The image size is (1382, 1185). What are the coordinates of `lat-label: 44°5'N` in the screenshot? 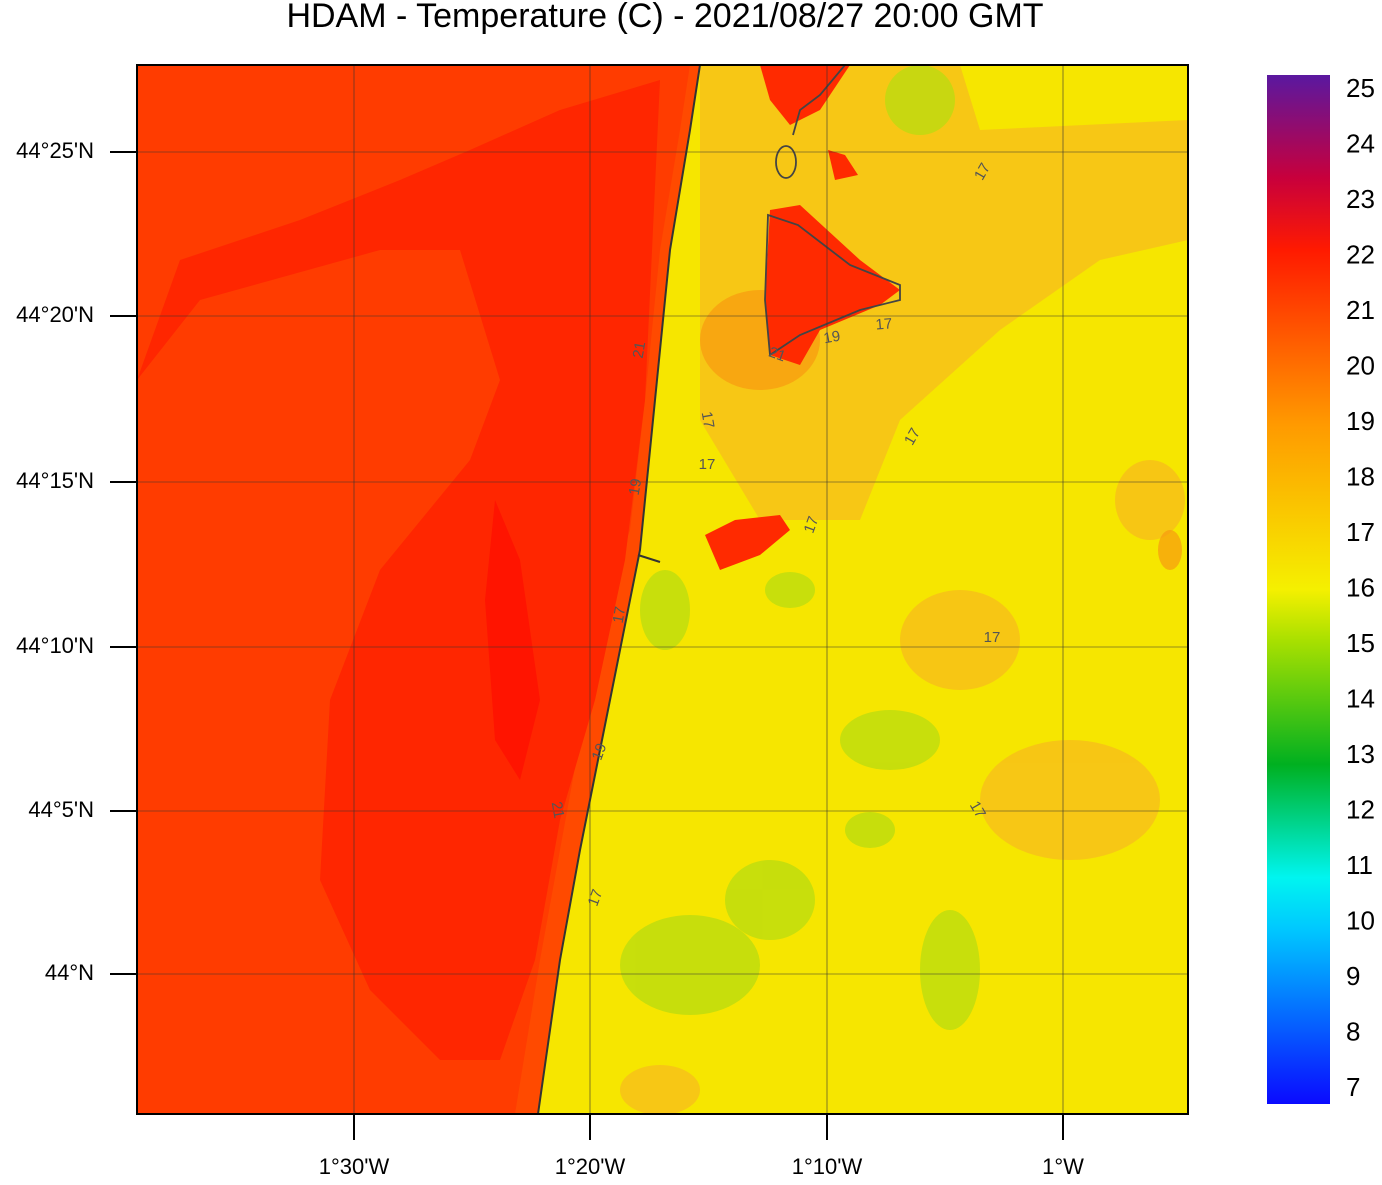 It's located at (61, 809).